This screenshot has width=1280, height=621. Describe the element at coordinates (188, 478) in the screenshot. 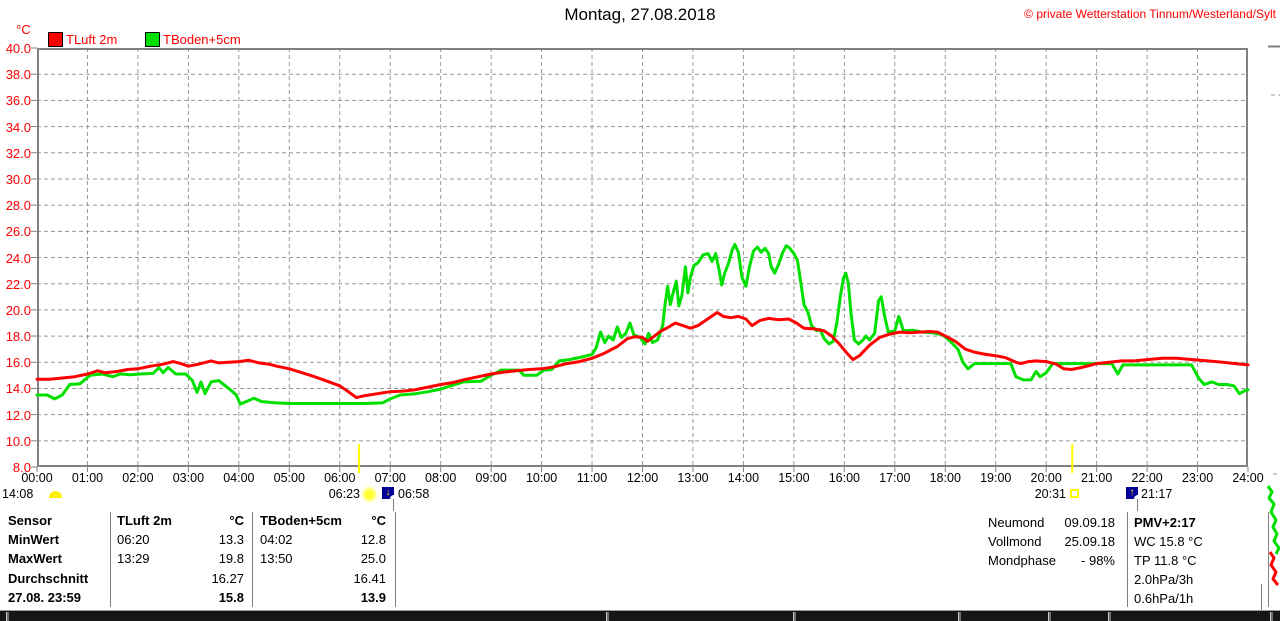

I see `x-axis-tick-label: 03:00` at that location.